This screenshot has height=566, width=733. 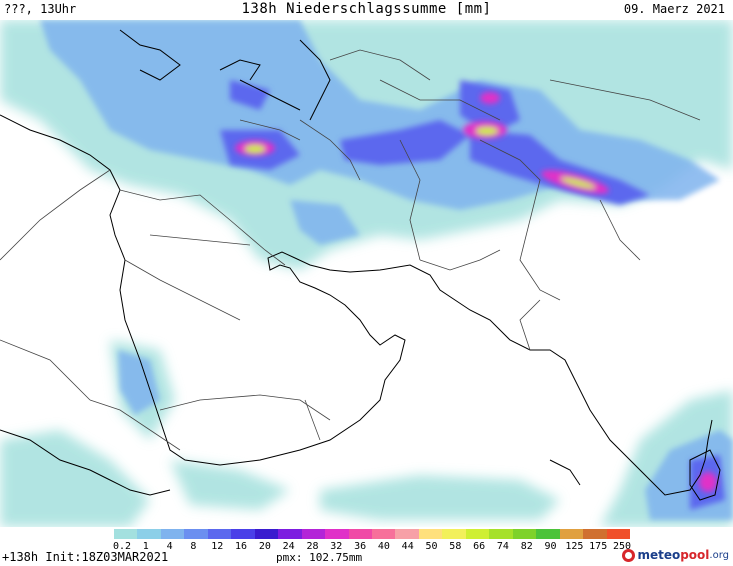 I want to click on scale-tick-label: 0.2, so click(x=122, y=546).